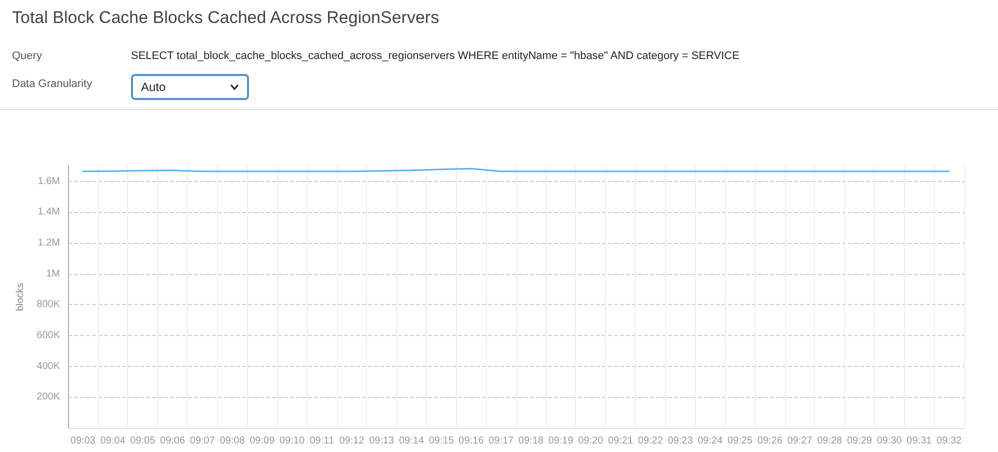 This screenshot has width=998, height=452. I want to click on x-tick-label: 09:14, so click(411, 441).